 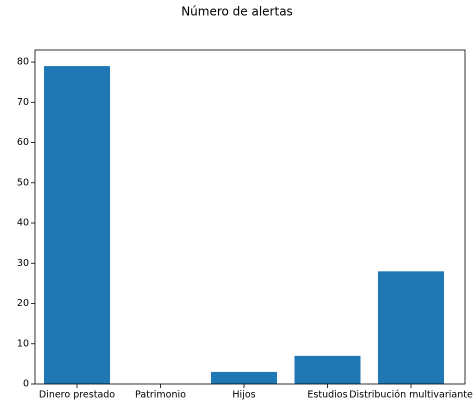 I want to click on y-tick-label: 20, so click(x=23, y=303).